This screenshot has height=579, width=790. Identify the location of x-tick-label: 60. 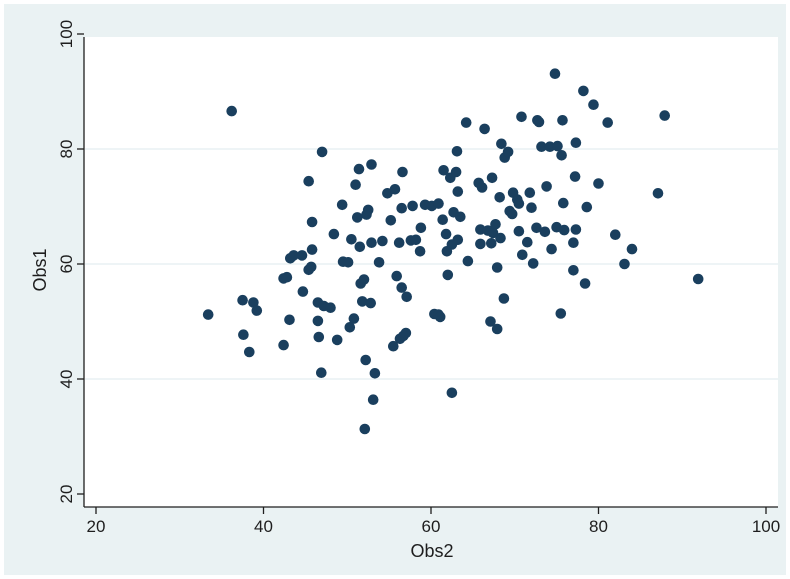
(431, 526).